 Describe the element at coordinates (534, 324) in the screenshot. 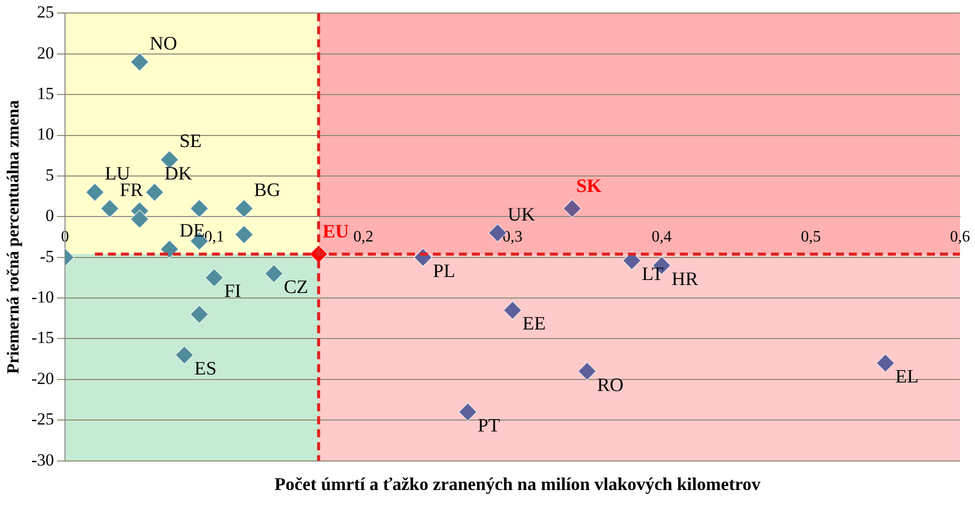

I see `annotation: EE` at that location.